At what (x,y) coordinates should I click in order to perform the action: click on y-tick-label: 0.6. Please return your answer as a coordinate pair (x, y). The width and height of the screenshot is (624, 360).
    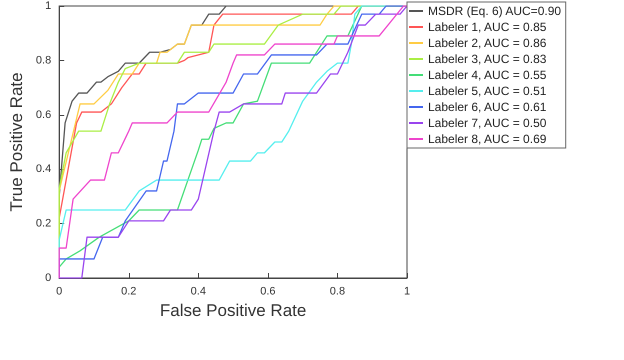
    Looking at the image, I should click on (44, 114).